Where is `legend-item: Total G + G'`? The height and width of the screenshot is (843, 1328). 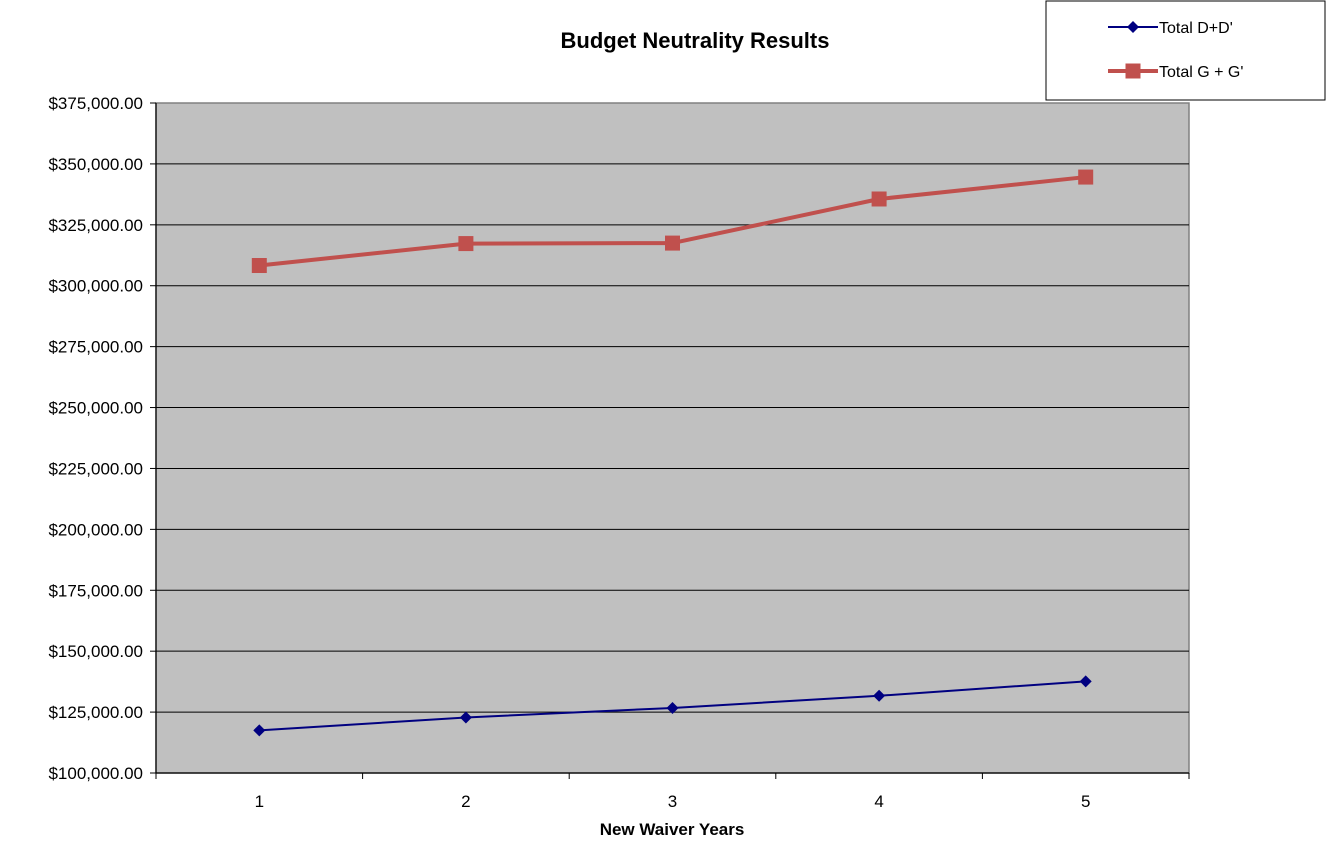
legend-item: Total G + G' is located at coordinates (1175, 72).